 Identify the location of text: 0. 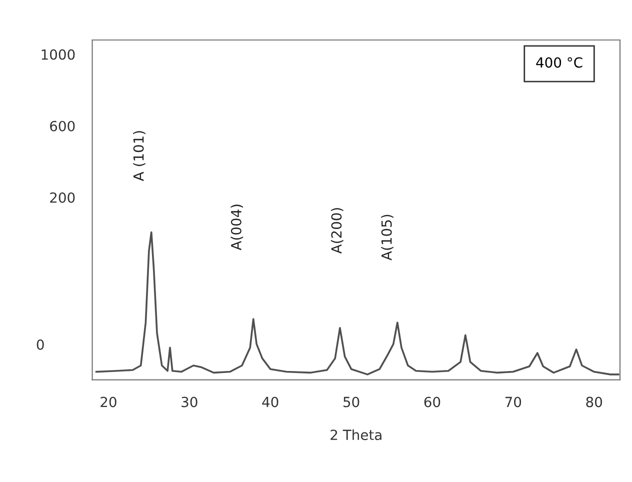
(40, 344).